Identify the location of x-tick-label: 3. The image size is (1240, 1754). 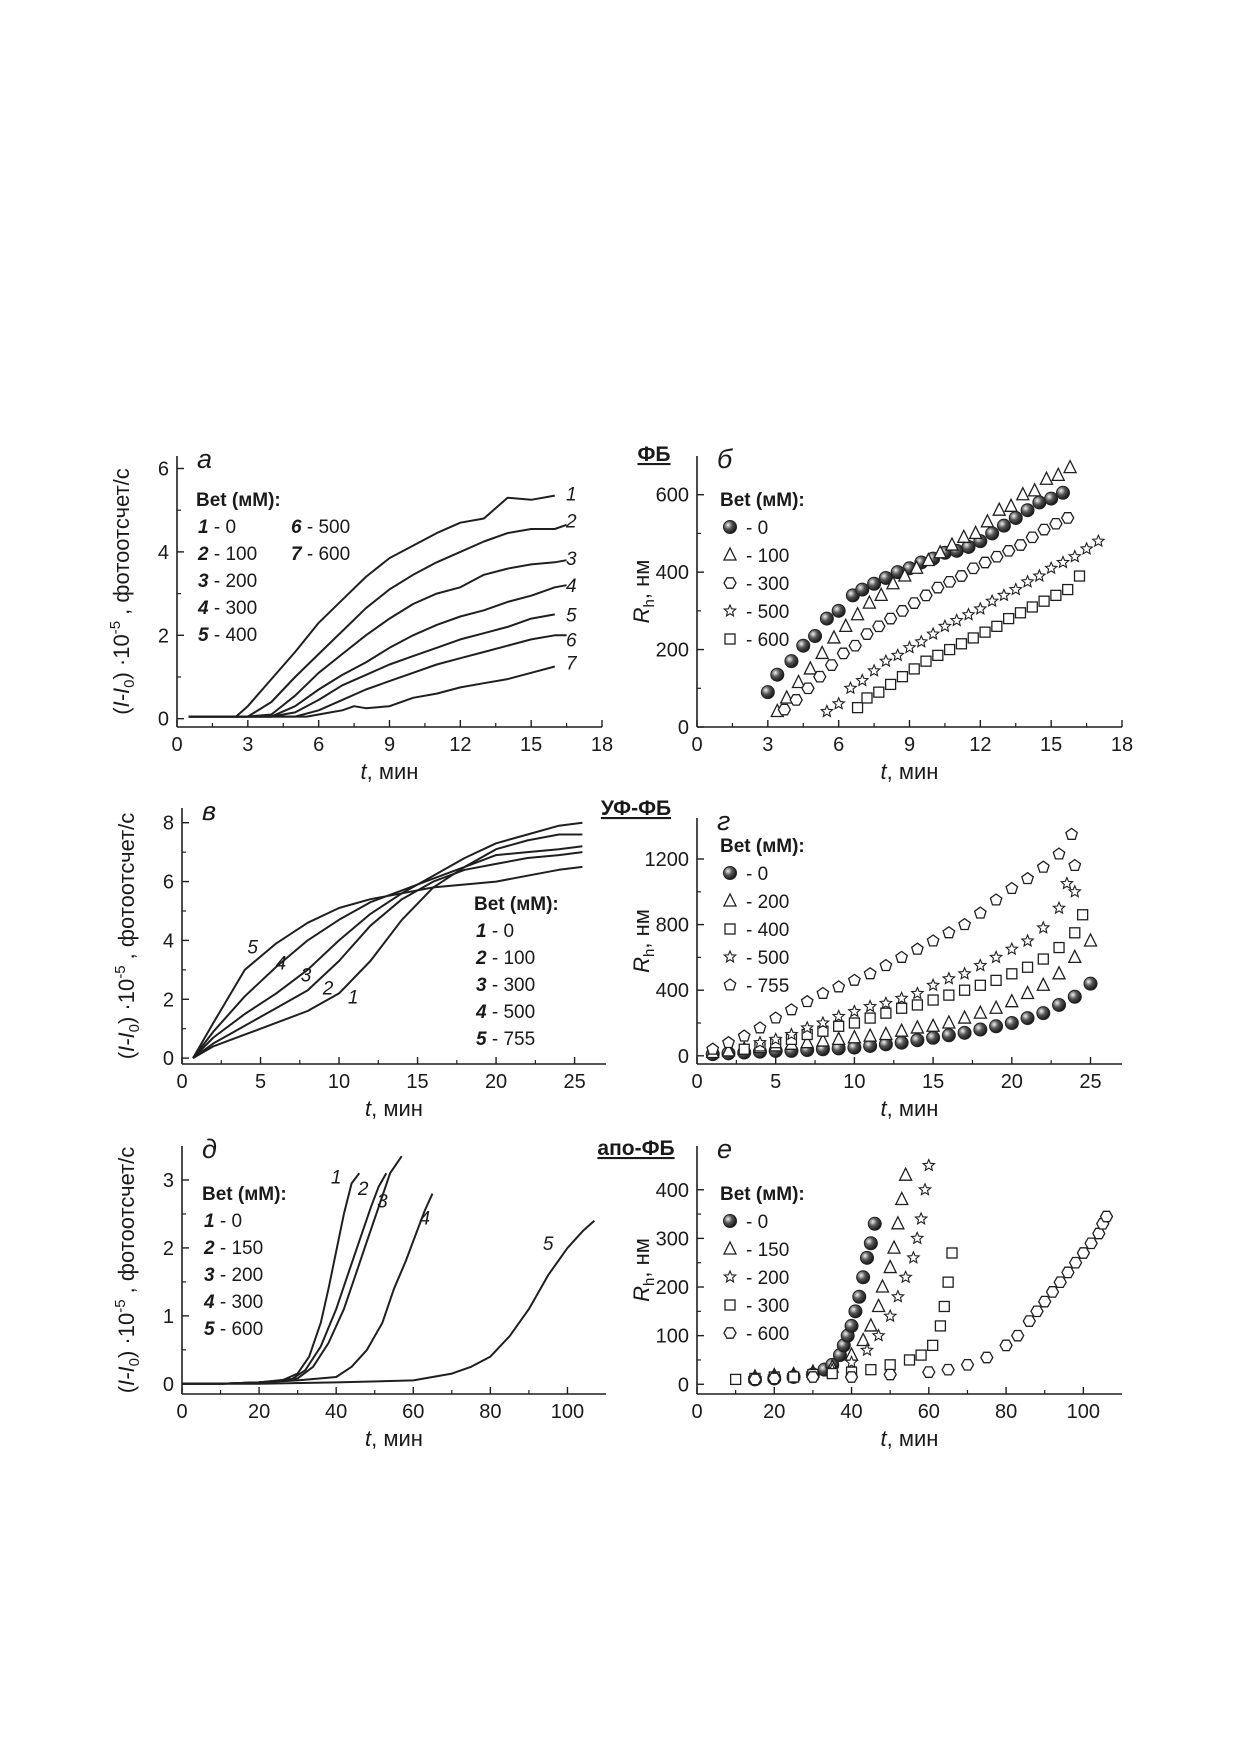
(247, 745).